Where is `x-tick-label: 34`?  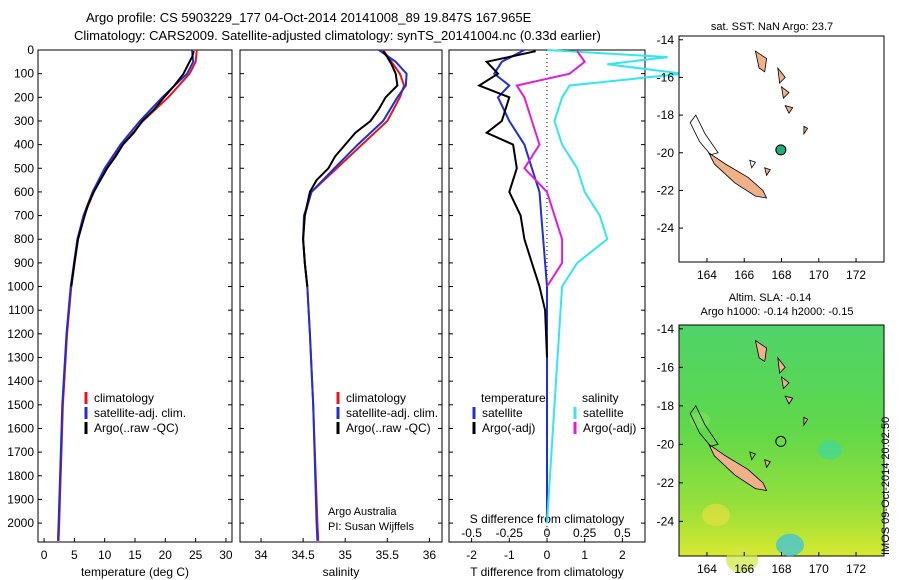 x-tick-label: 34 is located at coordinates (261, 555).